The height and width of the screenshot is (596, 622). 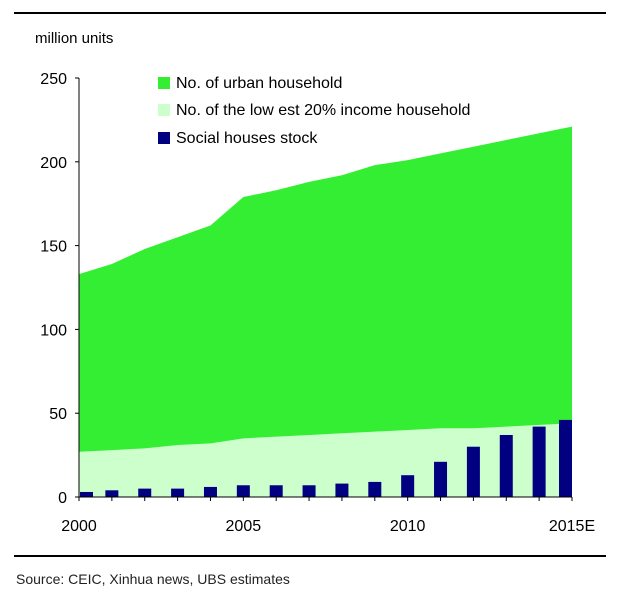 I want to click on x-tick-label-2010: 2010, so click(x=408, y=526).